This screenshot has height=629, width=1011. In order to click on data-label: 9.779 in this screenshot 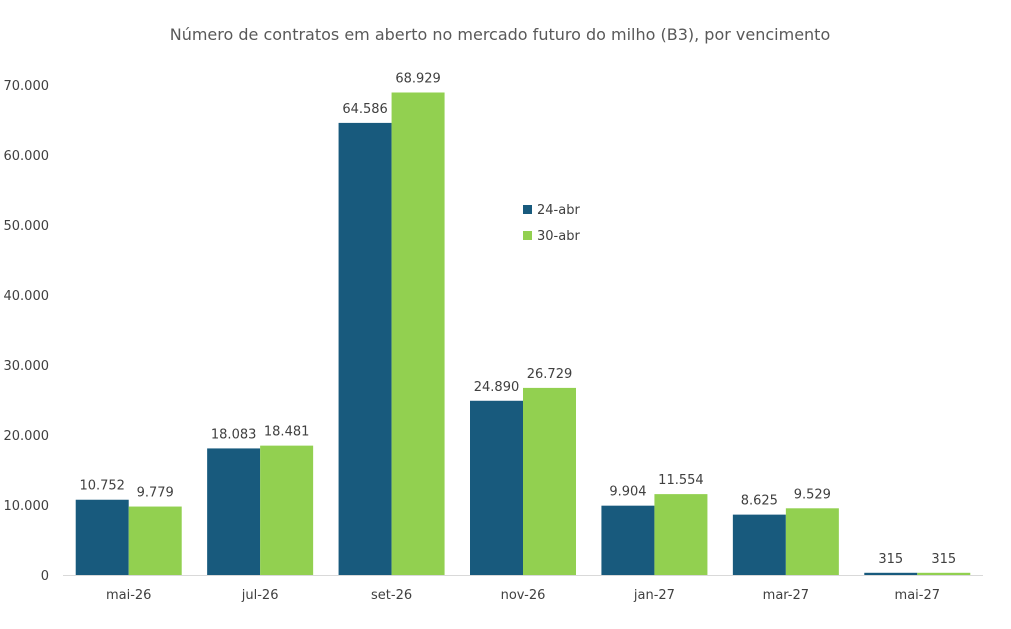, I will do `click(155, 493)`.